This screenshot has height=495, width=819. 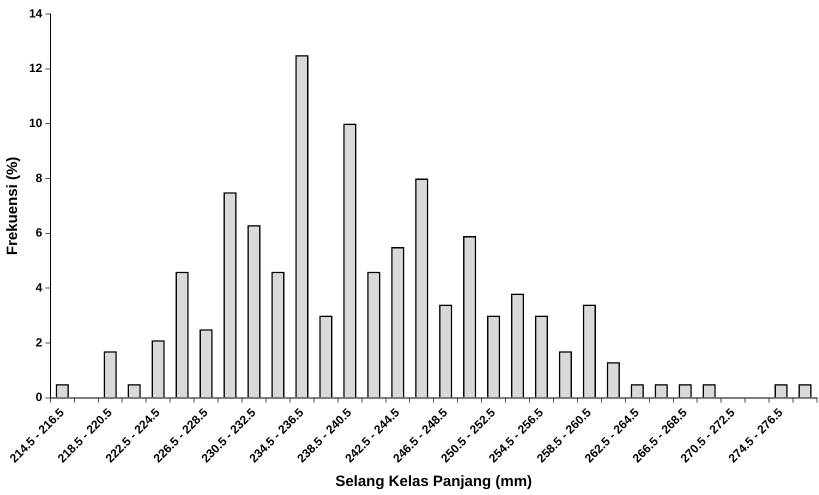 I want to click on y-tick-label: 12, so click(x=35, y=68).